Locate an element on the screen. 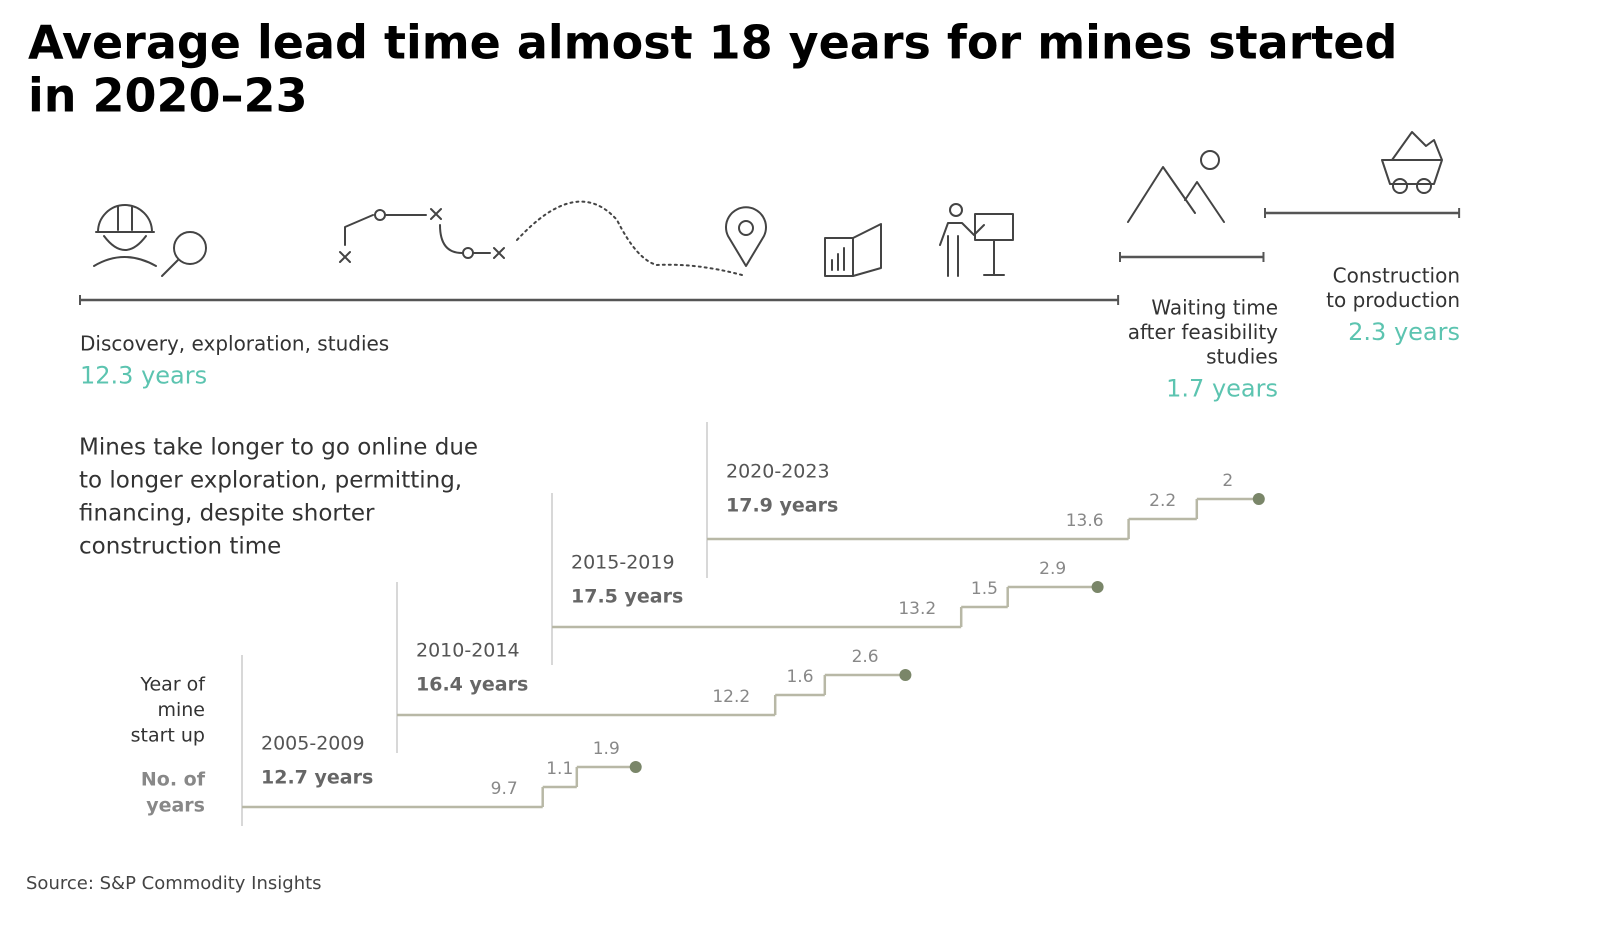  cart-icon is located at coordinates (1412, 158).